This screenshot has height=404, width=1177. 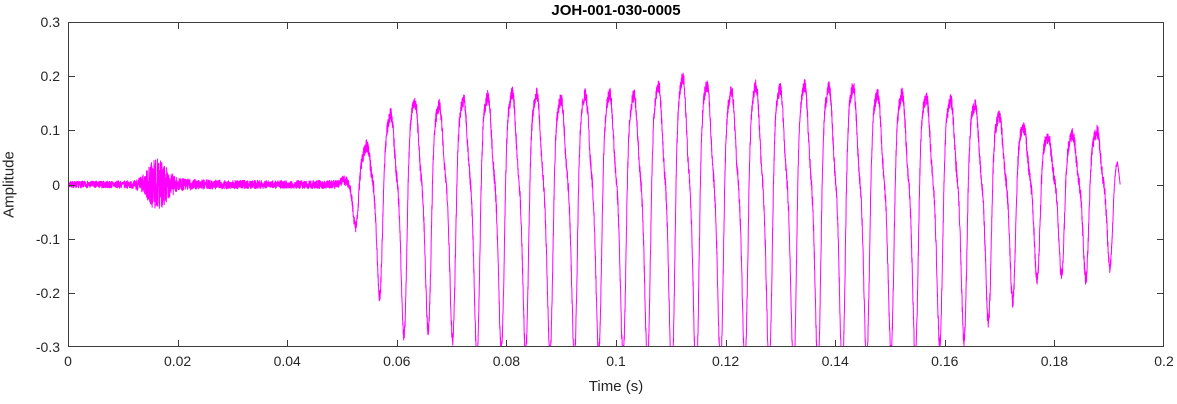 What do you see at coordinates (50, 76) in the screenshot?
I see `y-tick-label: 0.2` at bounding box center [50, 76].